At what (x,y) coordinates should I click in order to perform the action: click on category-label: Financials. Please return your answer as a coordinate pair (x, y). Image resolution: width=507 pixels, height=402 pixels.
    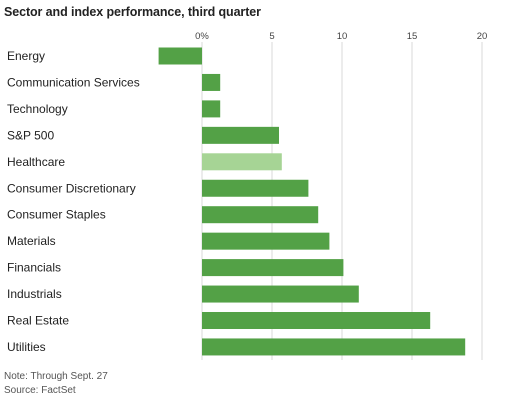
    Looking at the image, I should click on (34, 268).